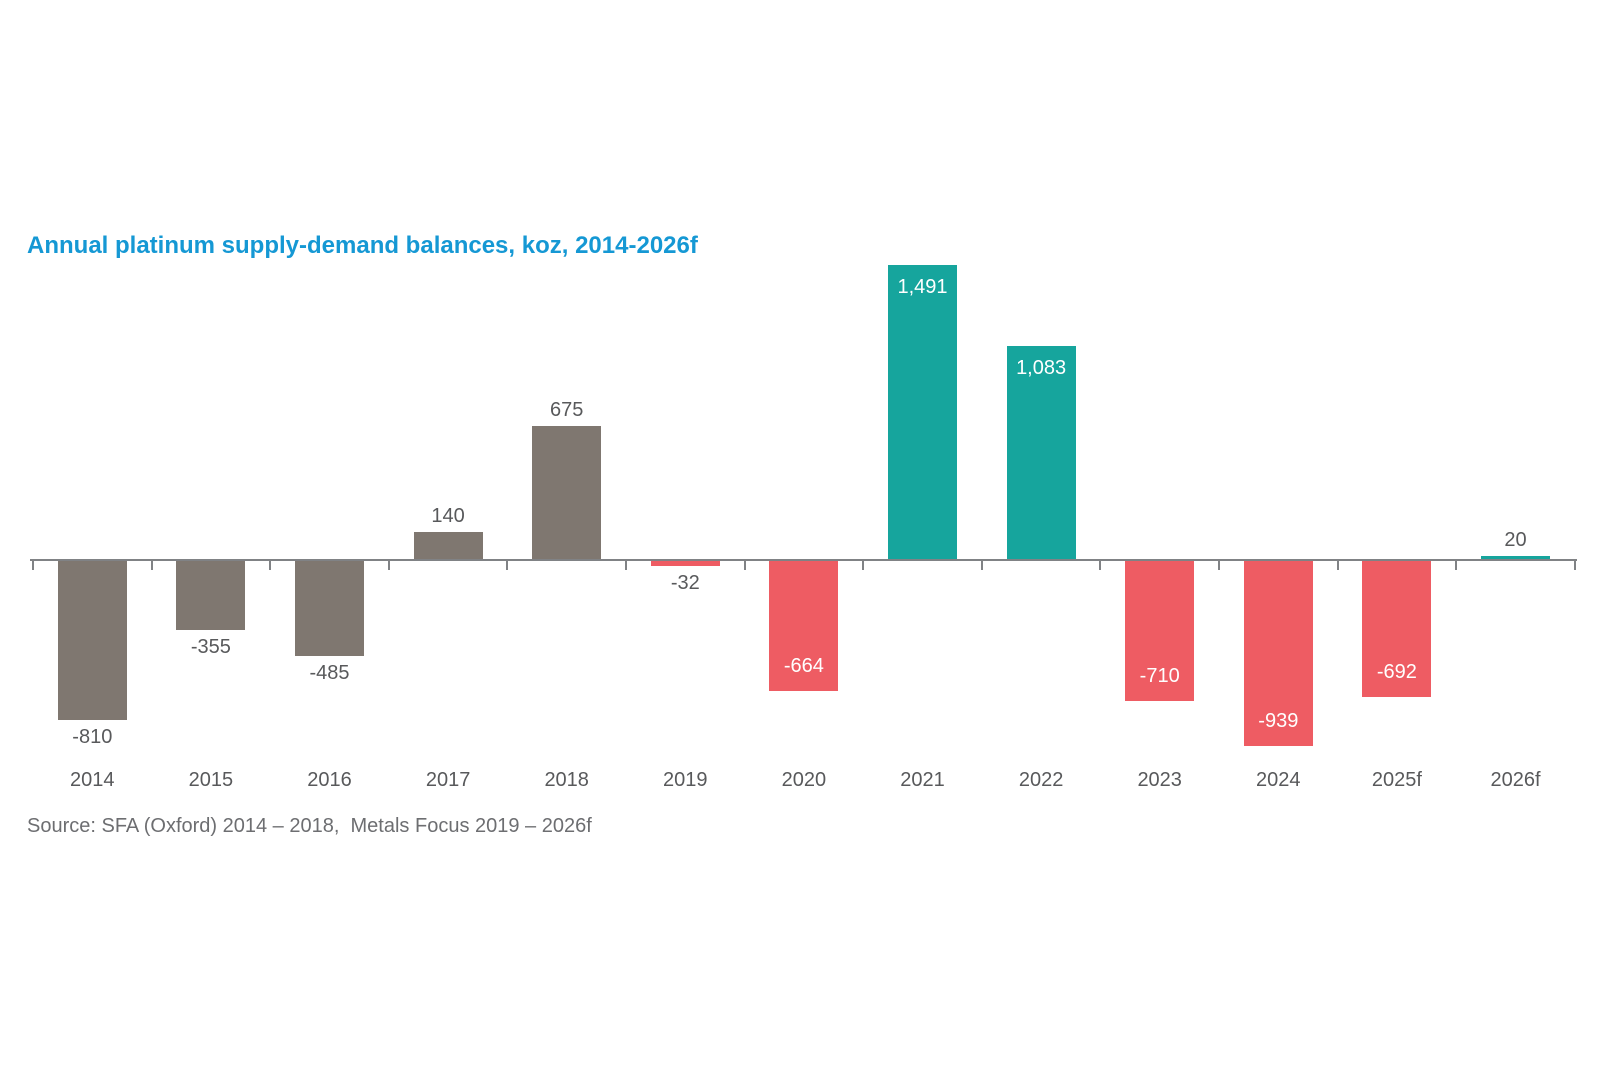  What do you see at coordinates (1160, 630) in the screenshot?
I see `bar-2023` at bounding box center [1160, 630].